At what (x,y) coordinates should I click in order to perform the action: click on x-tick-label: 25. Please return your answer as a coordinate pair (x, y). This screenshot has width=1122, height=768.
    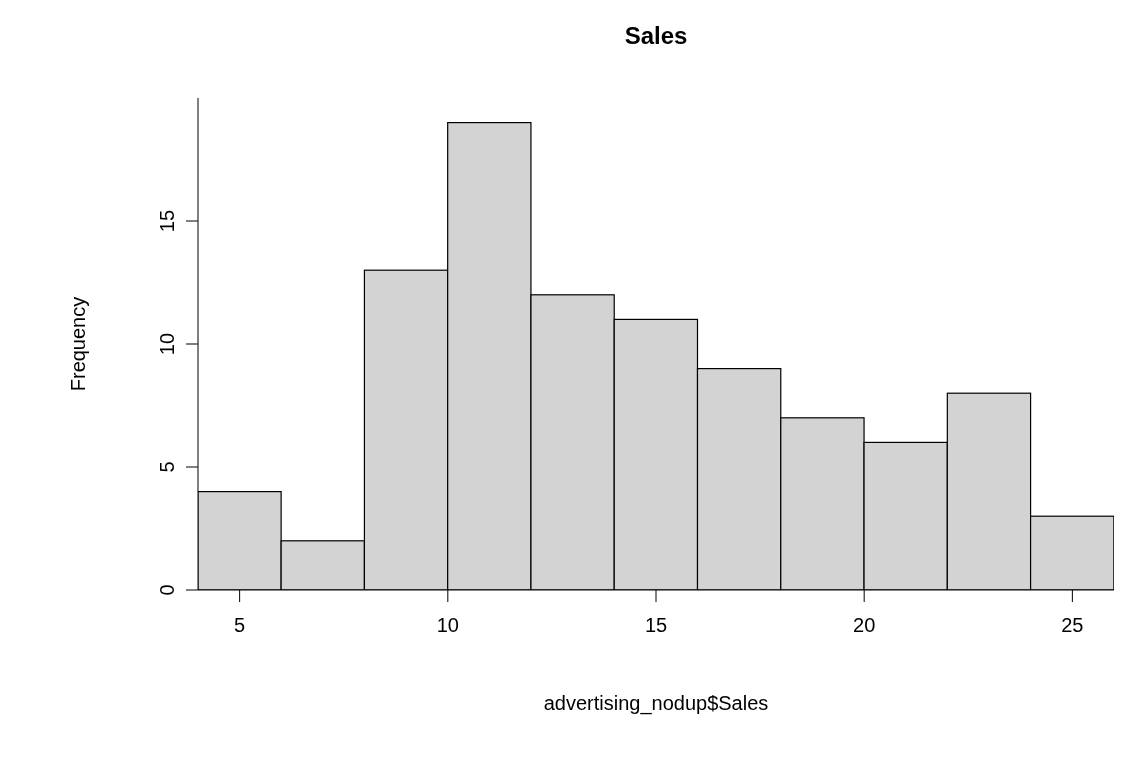
    Looking at the image, I should click on (1072, 625).